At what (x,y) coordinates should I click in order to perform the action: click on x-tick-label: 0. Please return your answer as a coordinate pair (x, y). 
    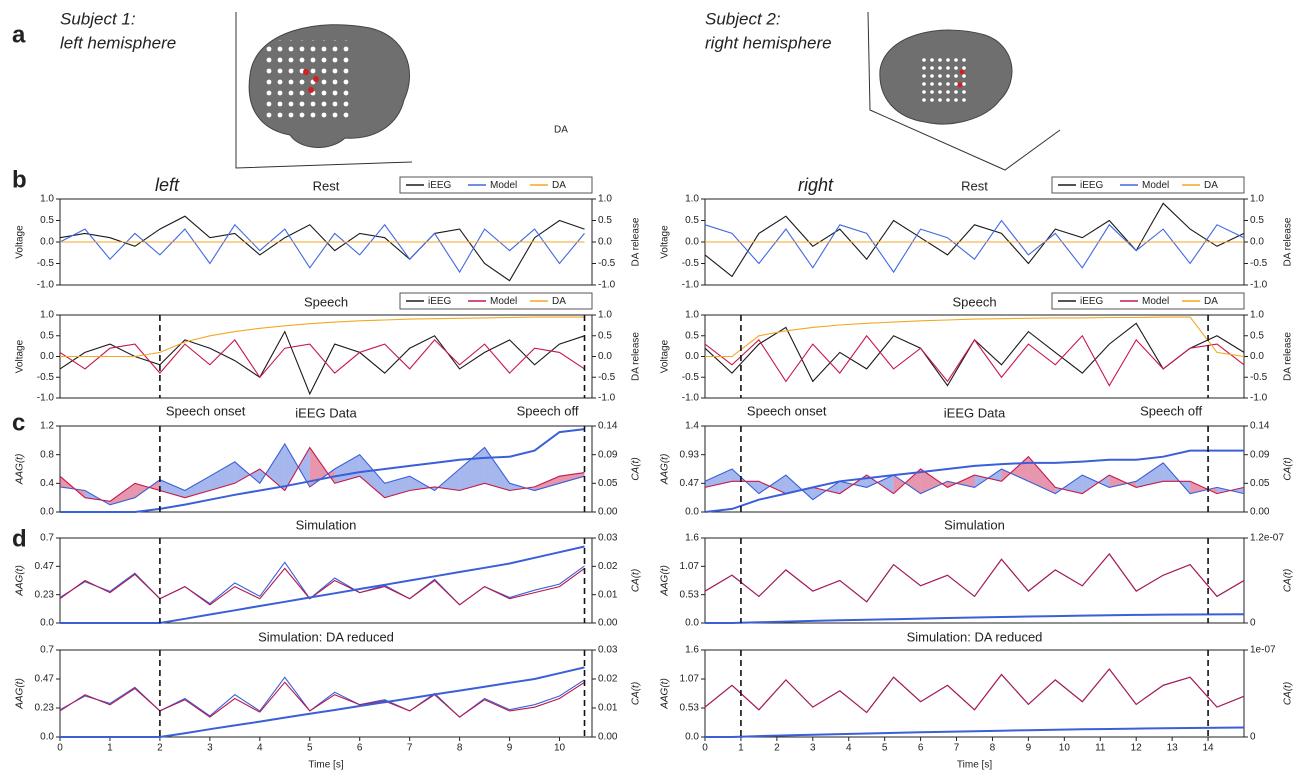
    Looking at the image, I should click on (705, 748).